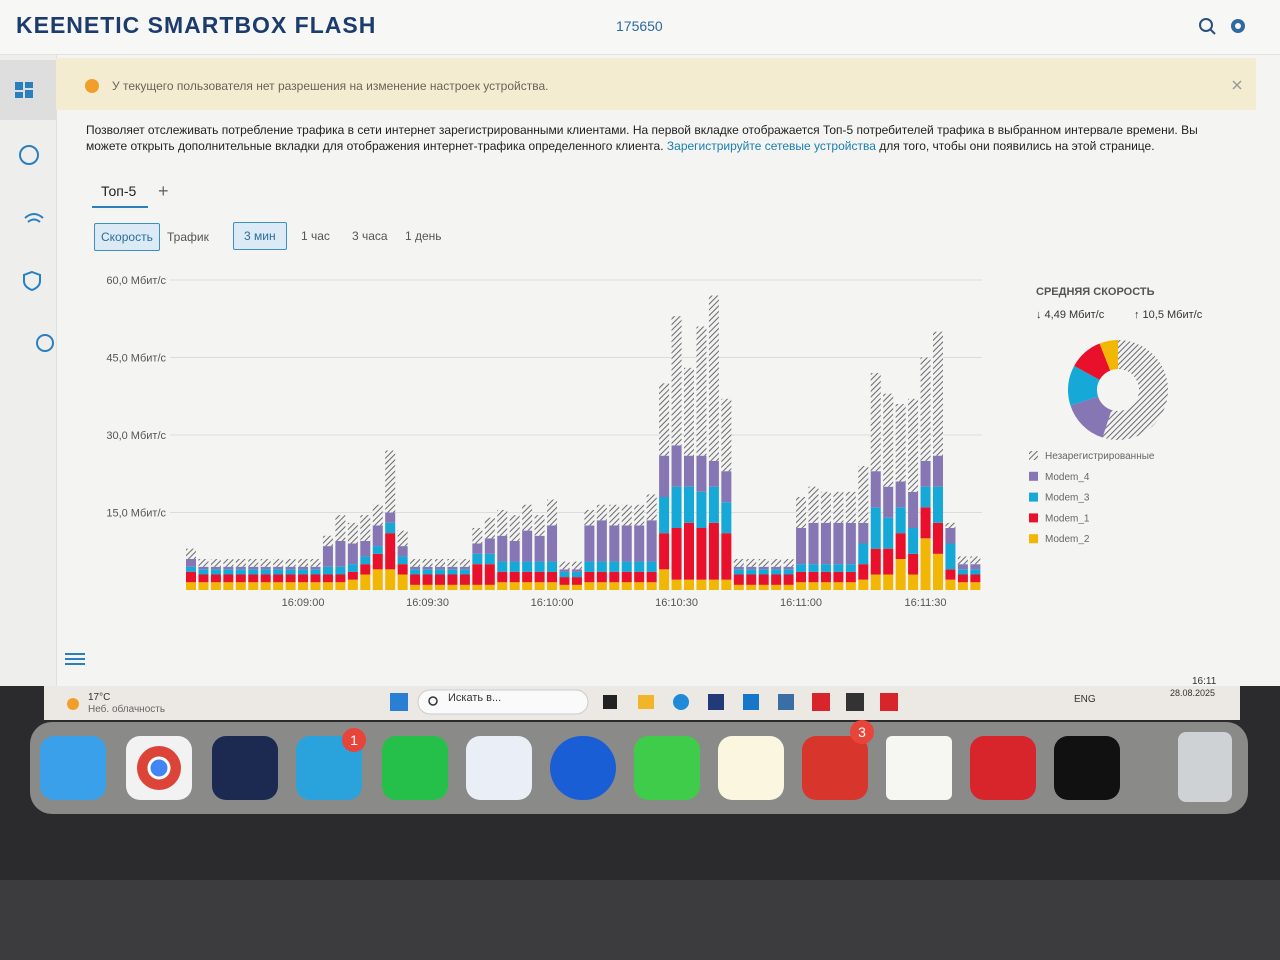 Image resolution: width=1280 pixels, height=960 pixels. What do you see at coordinates (1205, 767) in the screenshot?
I see `trash` at bounding box center [1205, 767].